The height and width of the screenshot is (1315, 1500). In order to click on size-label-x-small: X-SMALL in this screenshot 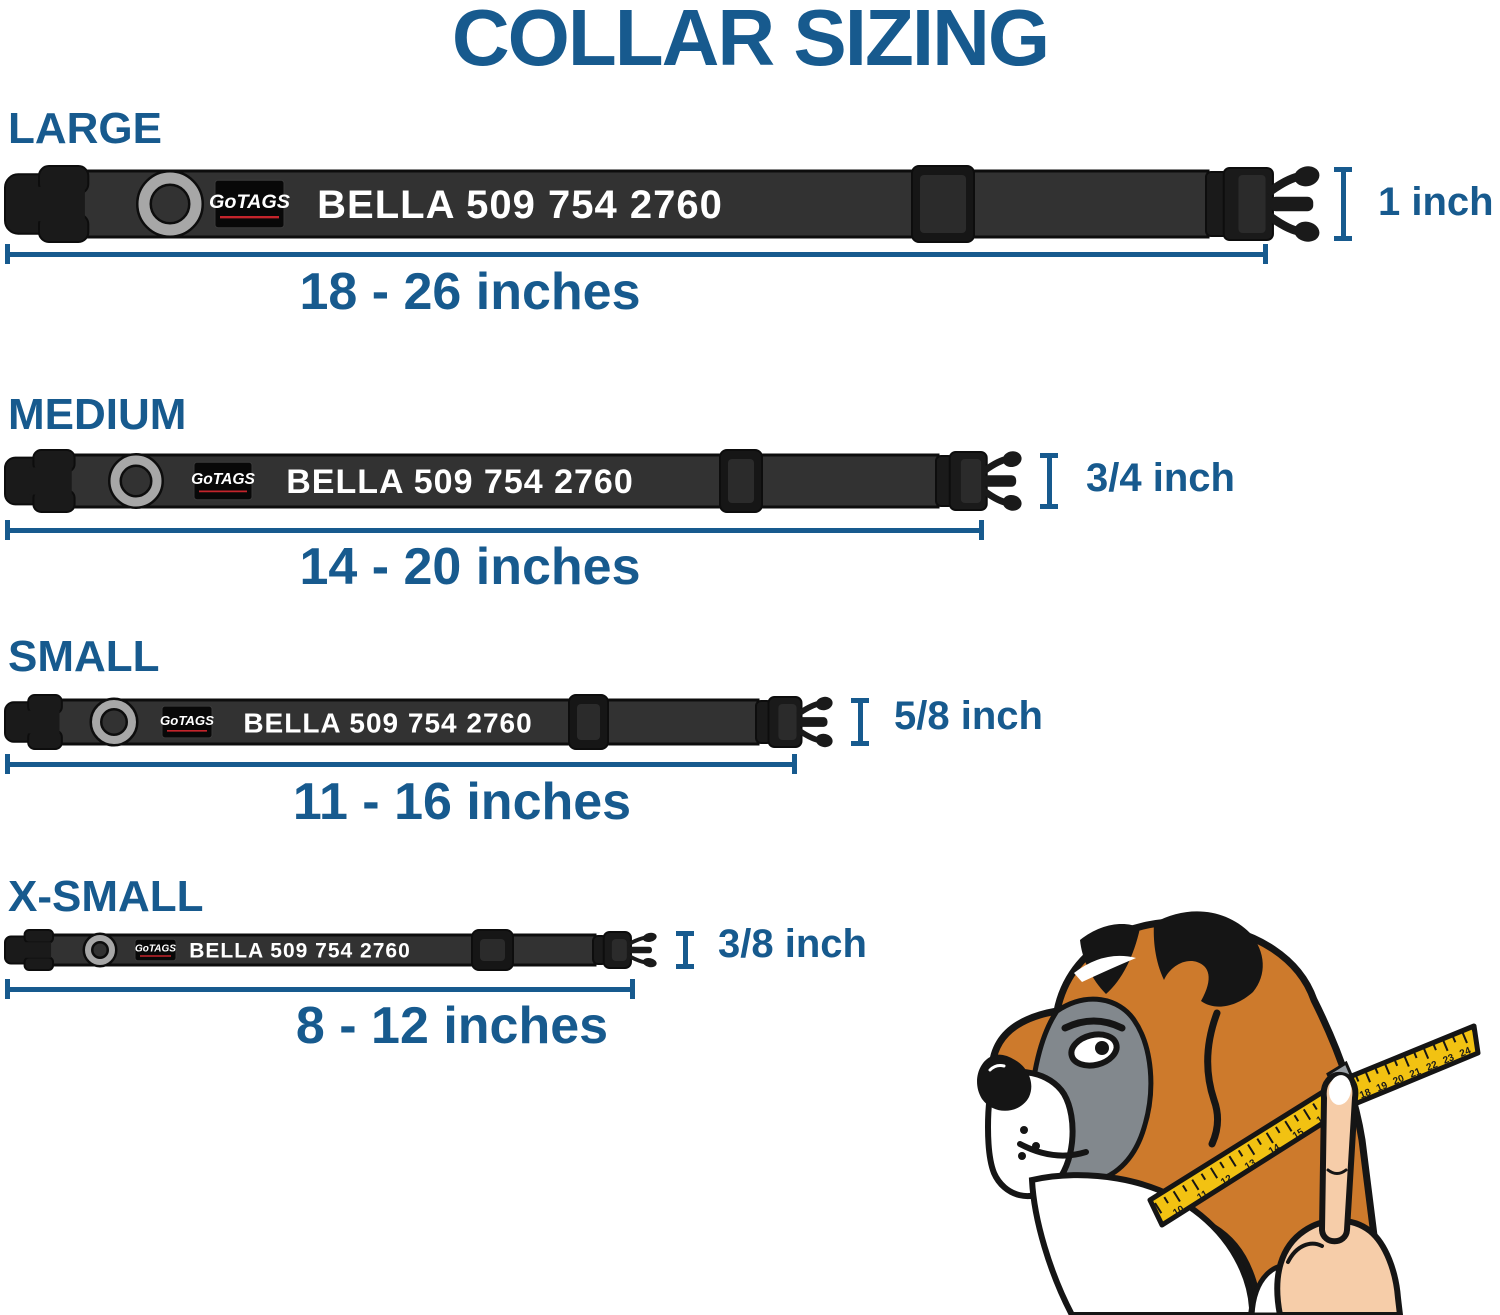, I will do `click(106, 896)`.